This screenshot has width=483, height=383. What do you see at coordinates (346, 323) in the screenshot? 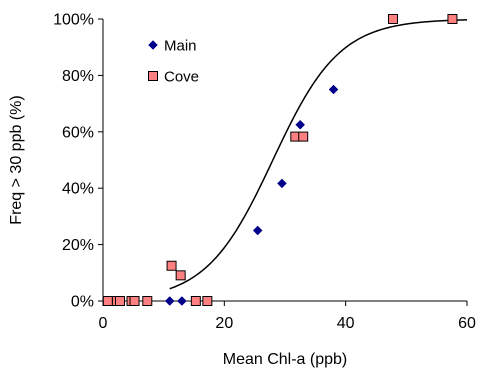
I see `x-tick-label: 40` at bounding box center [346, 323].